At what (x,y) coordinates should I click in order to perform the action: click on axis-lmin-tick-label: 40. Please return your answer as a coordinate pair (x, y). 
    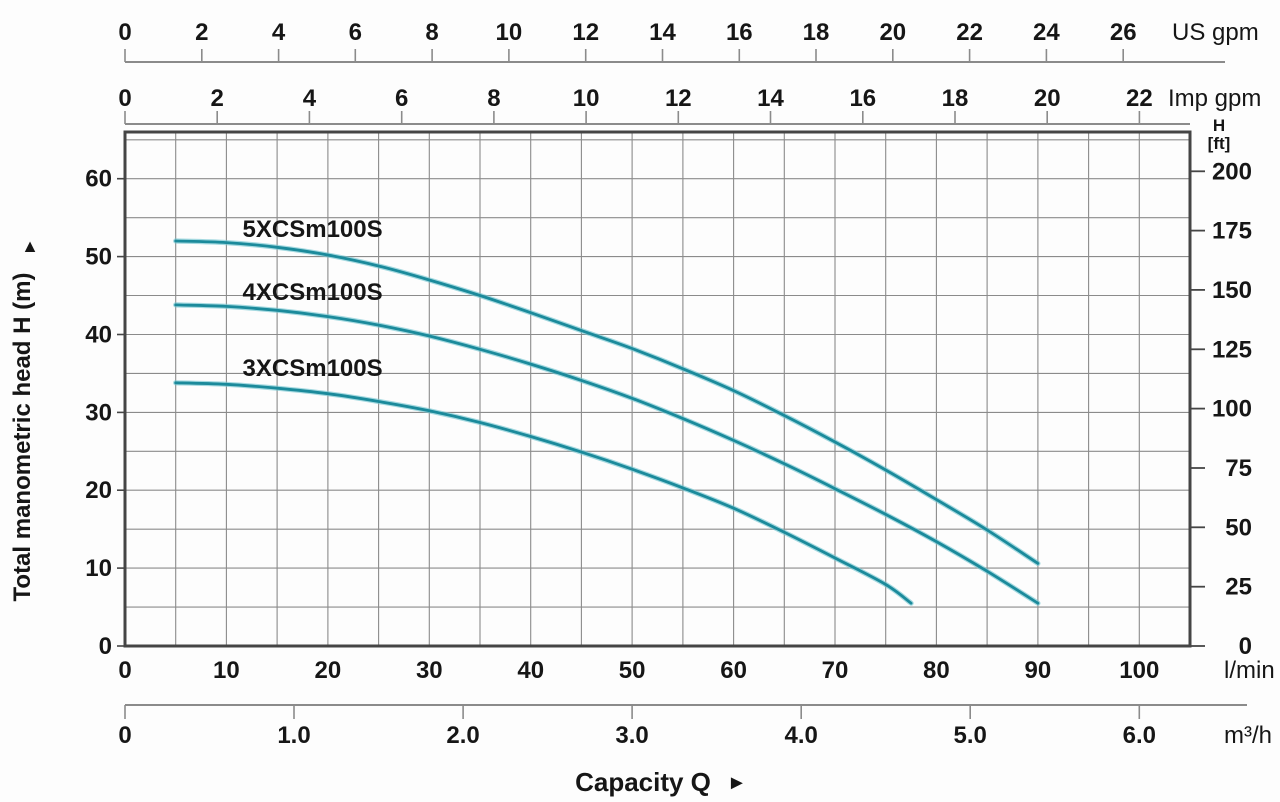
    Looking at the image, I should click on (530, 670).